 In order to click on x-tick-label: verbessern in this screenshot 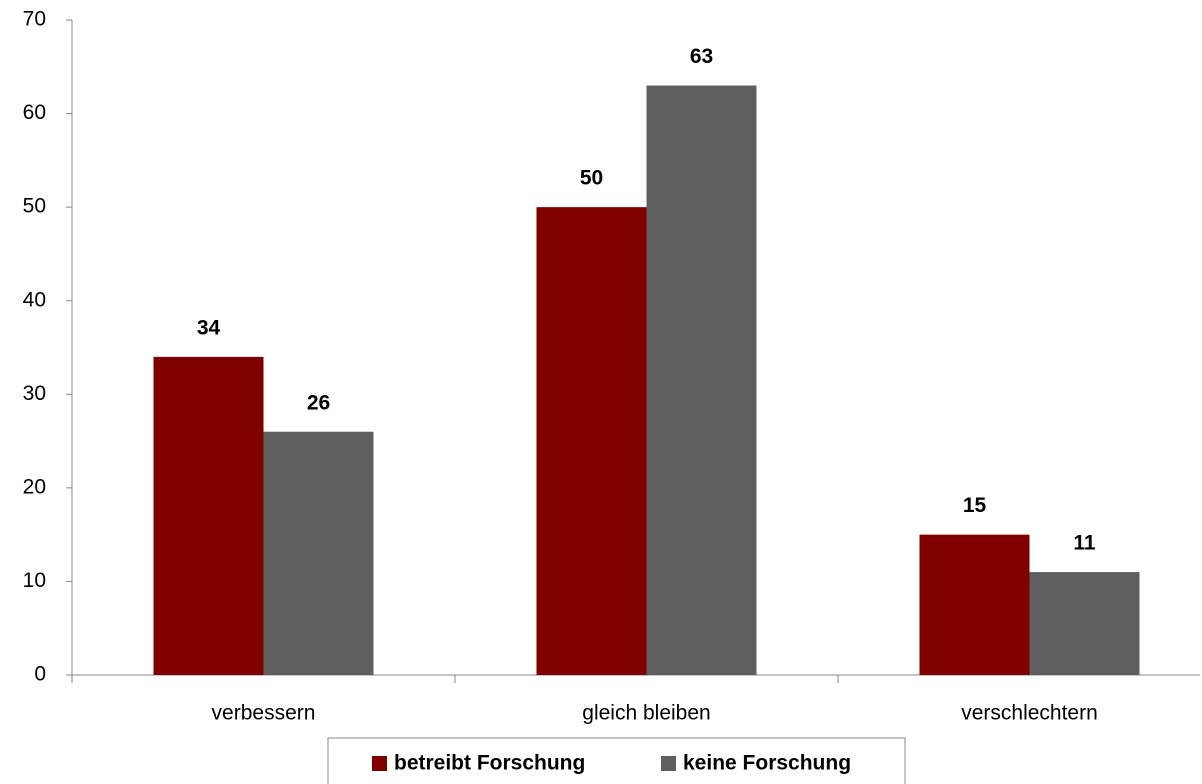, I will do `click(264, 713)`.